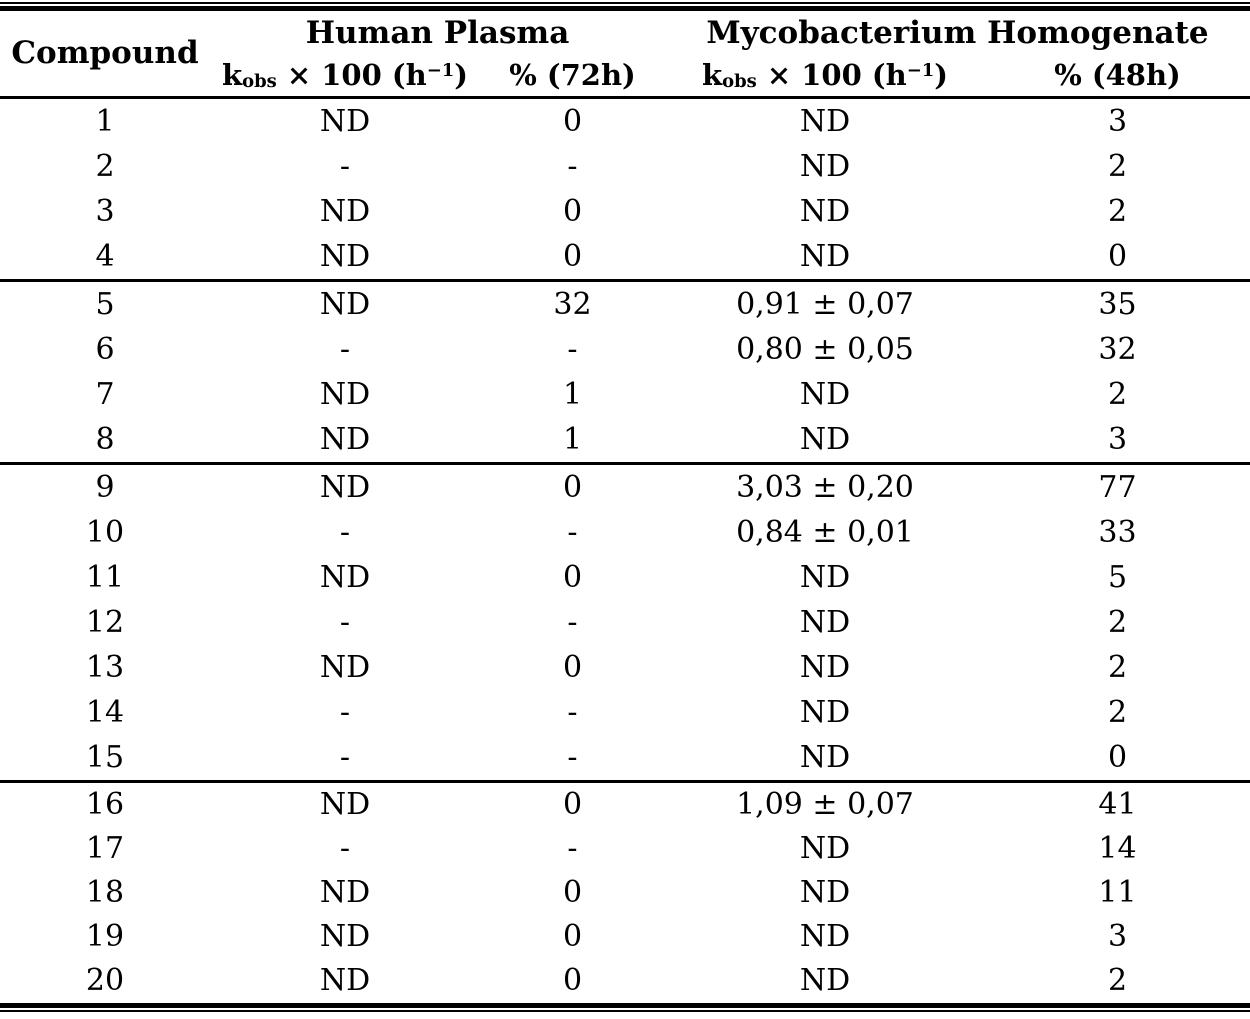 The width and height of the screenshot is (1250, 1019). I want to click on bottom-outer-rule, so click(625, 1010).